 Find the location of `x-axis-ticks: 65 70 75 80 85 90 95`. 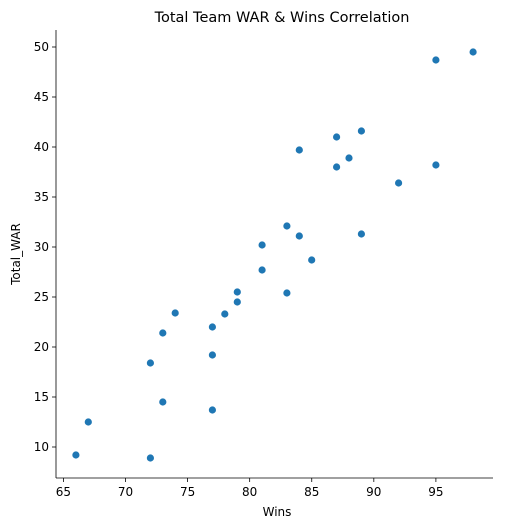

x-axis-ticks: 65 70 75 80 85 90 95 is located at coordinates (250, 488).